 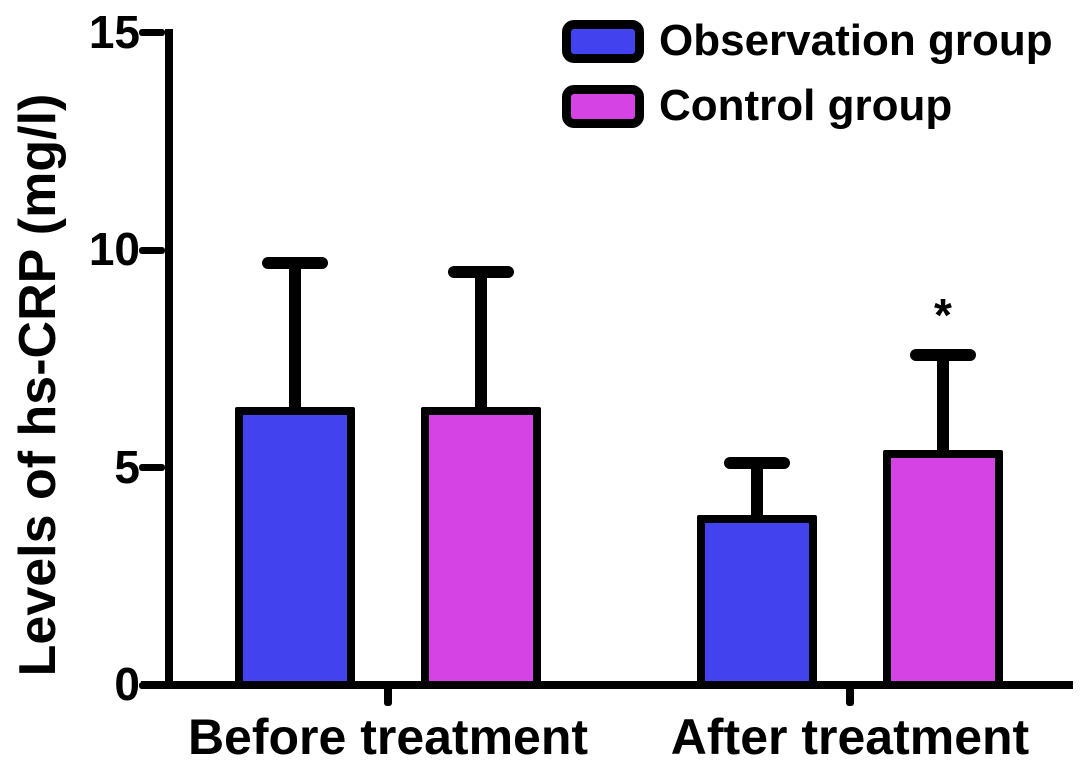 What do you see at coordinates (856, 40) in the screenshot?
I see `legend-label-observation-group: Observation group` at bounding box center [856, 40].